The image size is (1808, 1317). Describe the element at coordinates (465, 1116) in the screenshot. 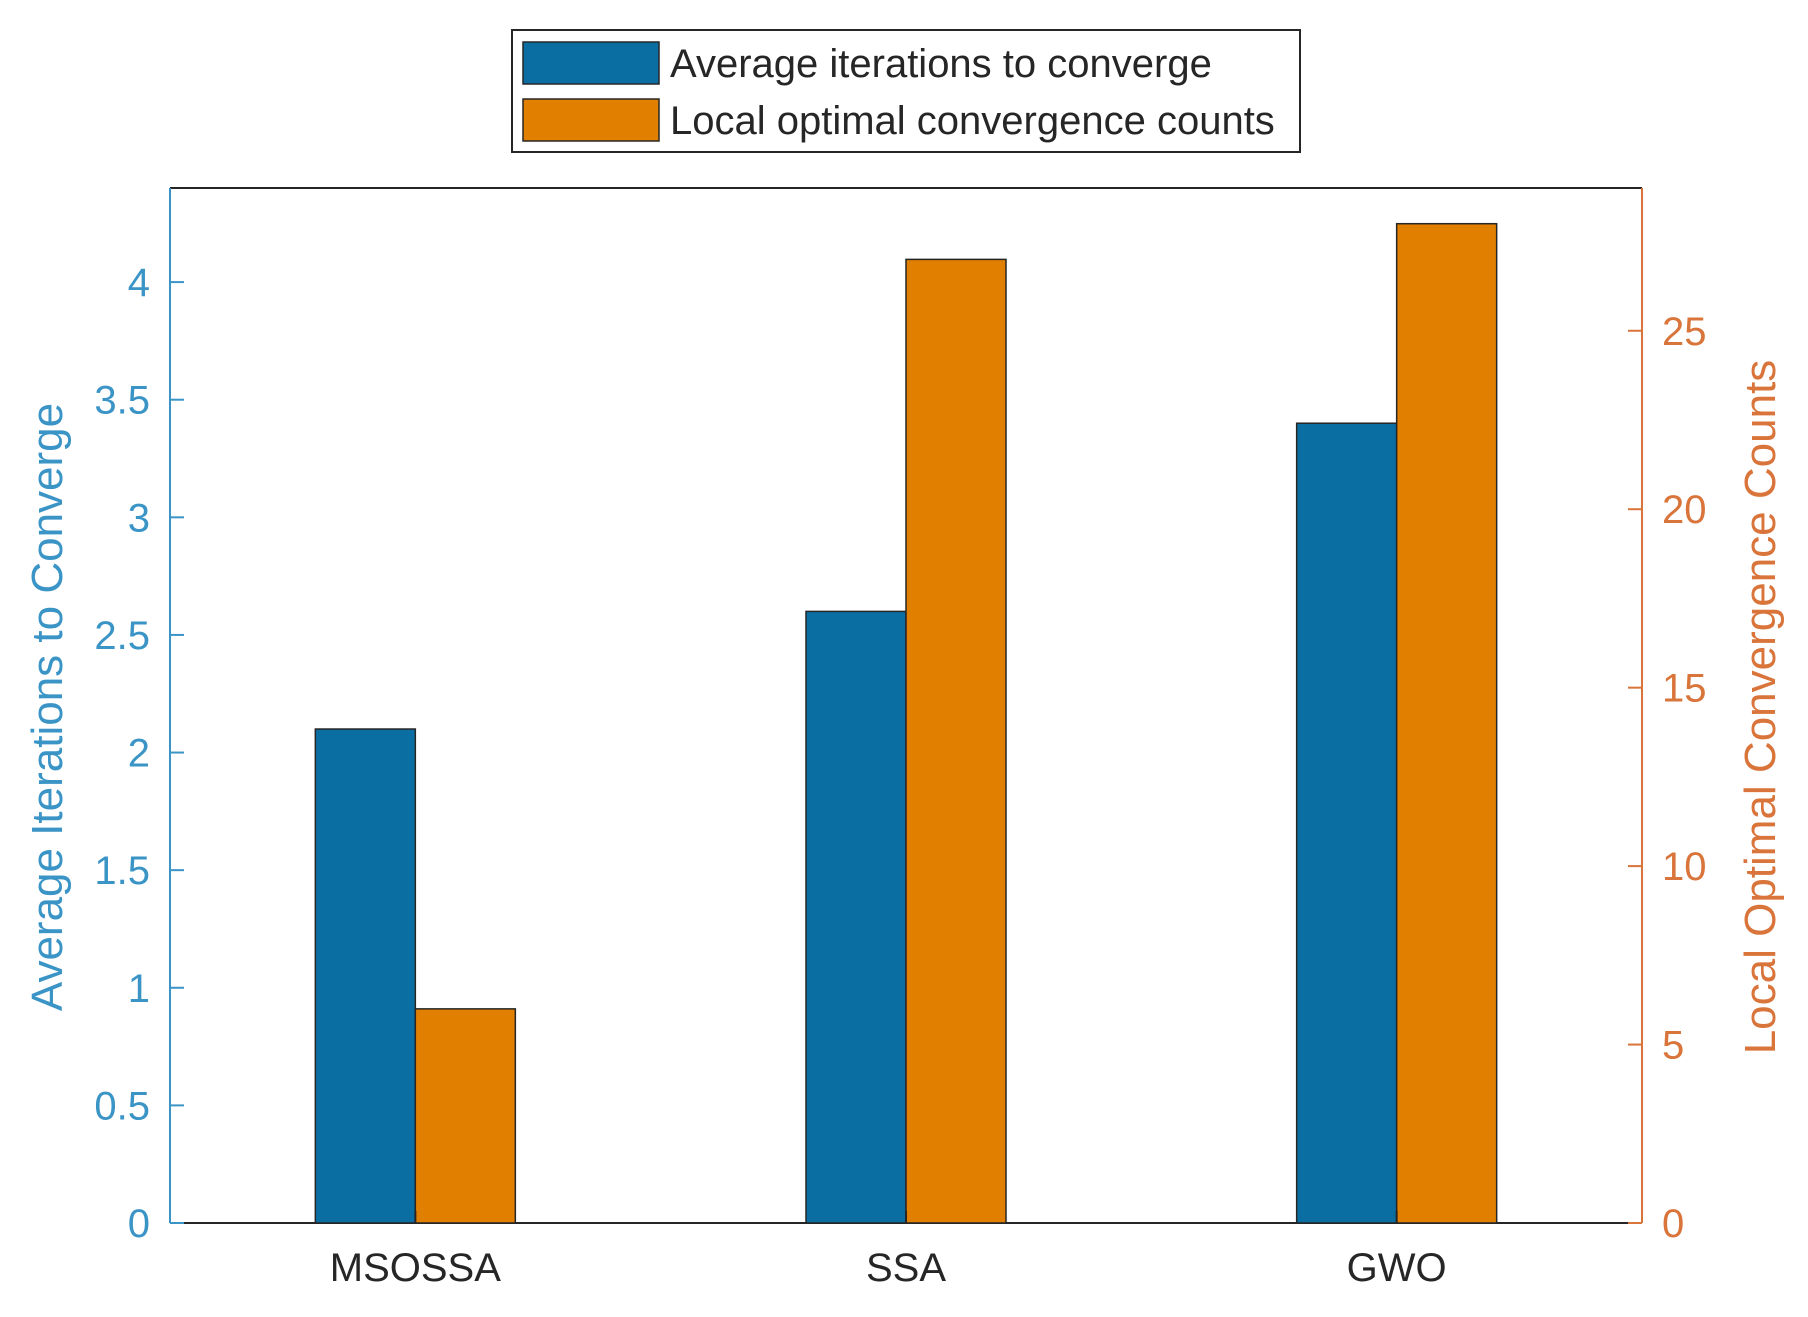

I see `bar-local-optimal-msossa` at that location.